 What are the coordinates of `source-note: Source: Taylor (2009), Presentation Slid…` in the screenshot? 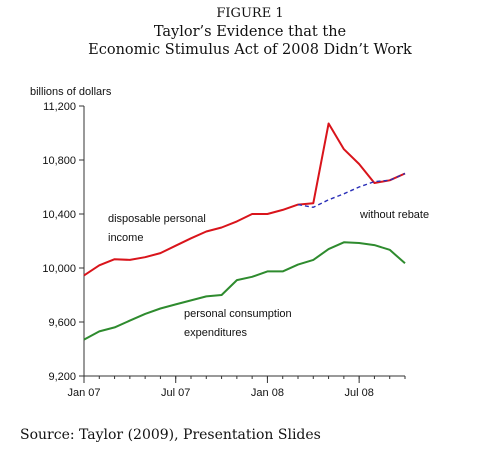 It's located at (170, 435).